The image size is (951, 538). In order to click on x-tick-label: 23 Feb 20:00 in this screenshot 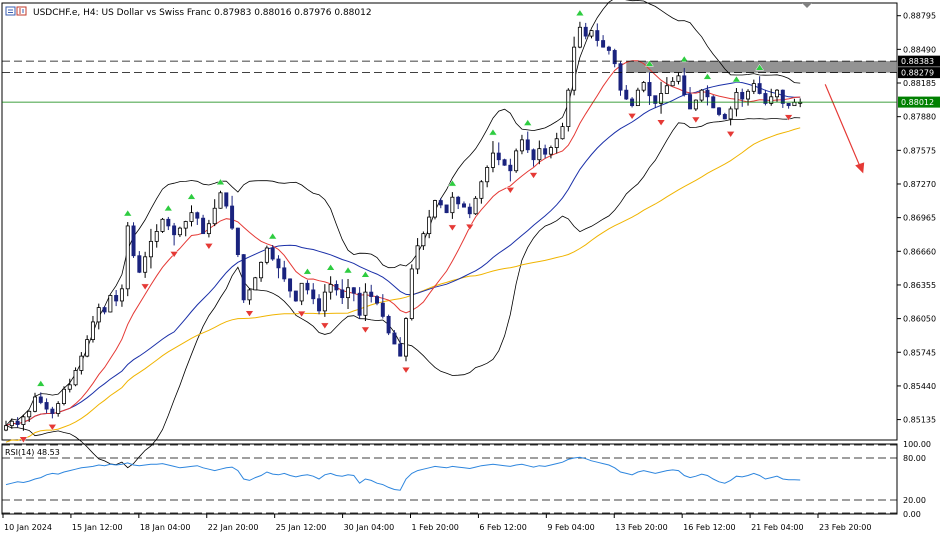, I will do `click(845, 527)`.